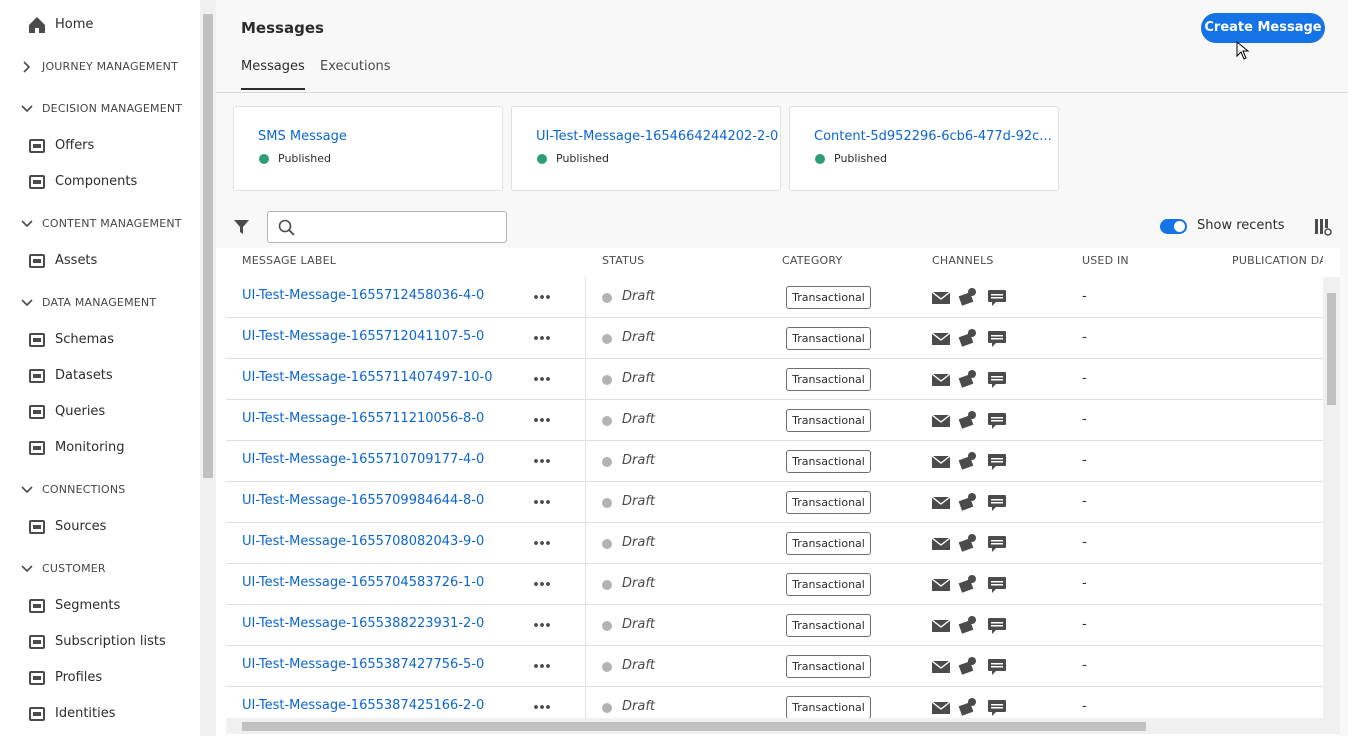 The image size is (1348, 736). Describe the element at coordinates (355, 66) in the screenshot. I see `tab: Executions` at that location.